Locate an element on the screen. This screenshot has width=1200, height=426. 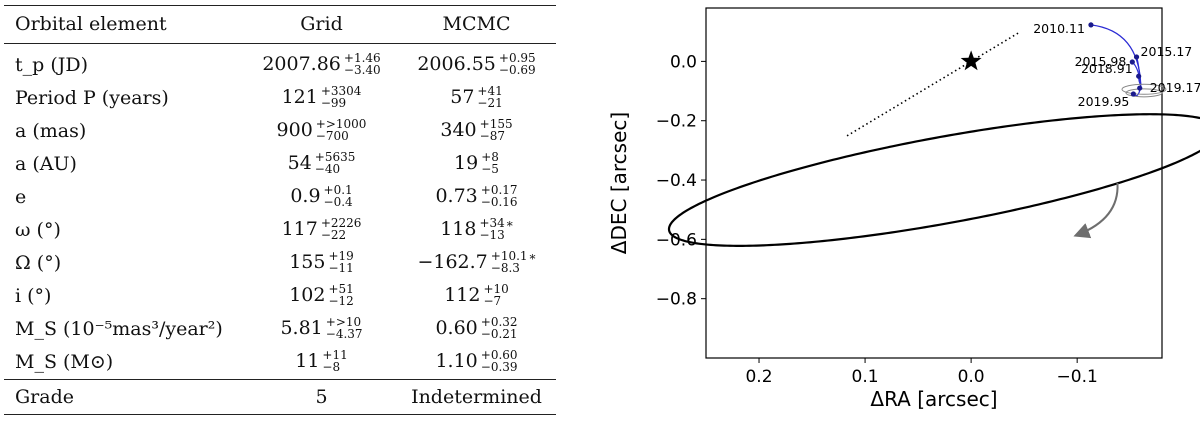
observation-epoch-label: 2015.98 is located at coordinates (1101, 61).